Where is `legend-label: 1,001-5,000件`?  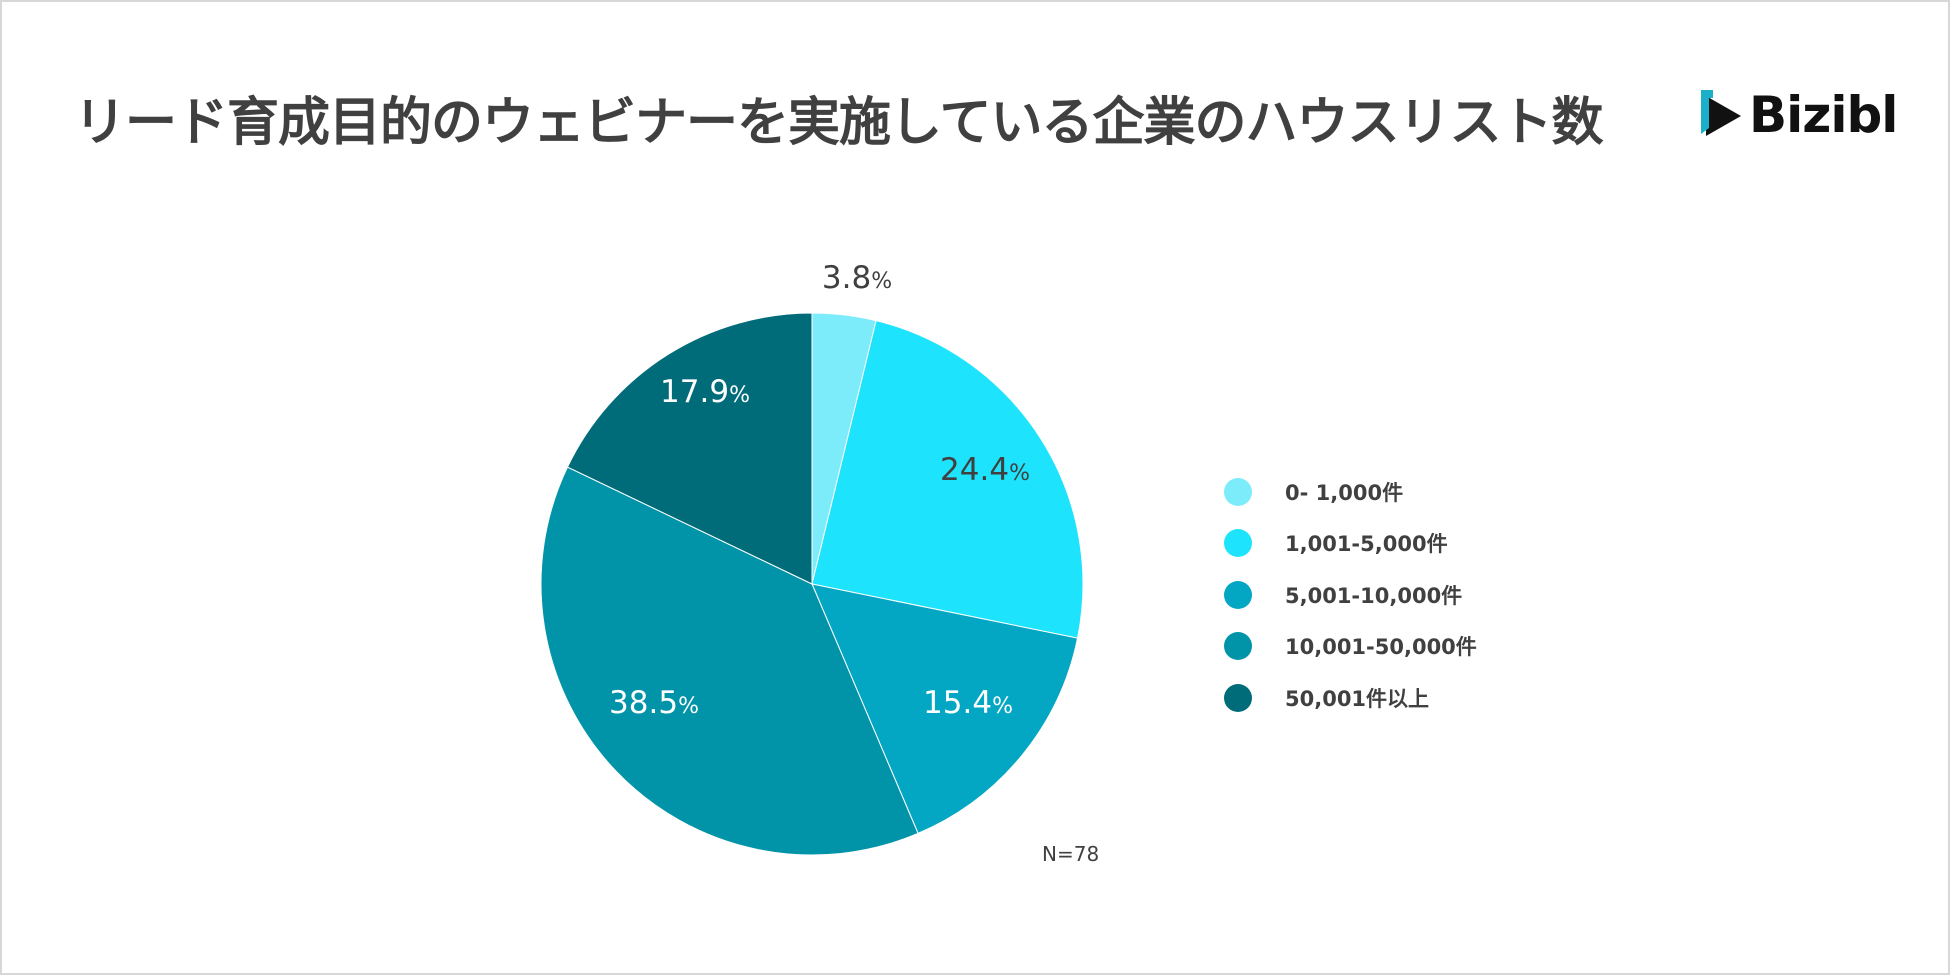
legend-label: 1,001-5,000件 is located at coordinates (1366, 543).